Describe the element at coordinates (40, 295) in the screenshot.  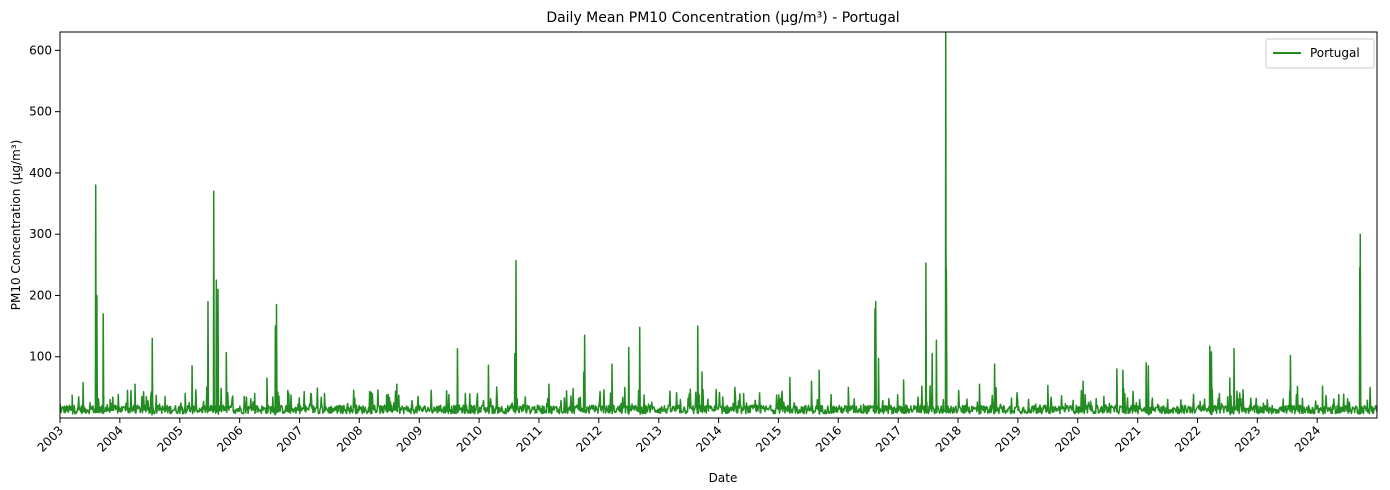
I see `y-tick-label: 200` at that location.